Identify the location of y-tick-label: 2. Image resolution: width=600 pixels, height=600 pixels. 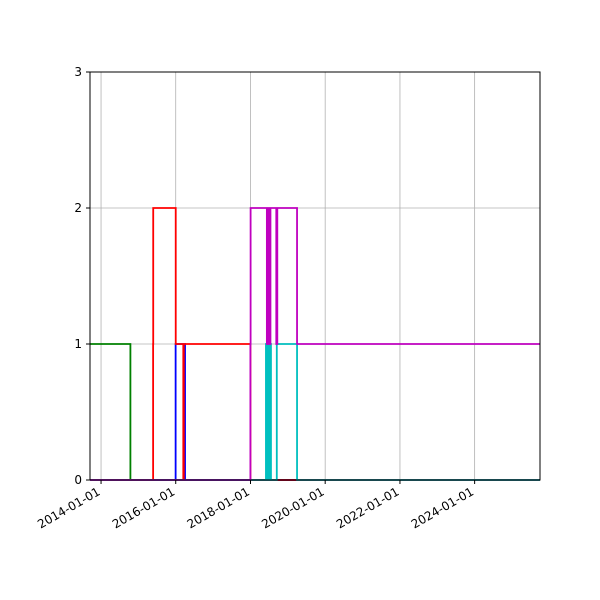
(78, 208).